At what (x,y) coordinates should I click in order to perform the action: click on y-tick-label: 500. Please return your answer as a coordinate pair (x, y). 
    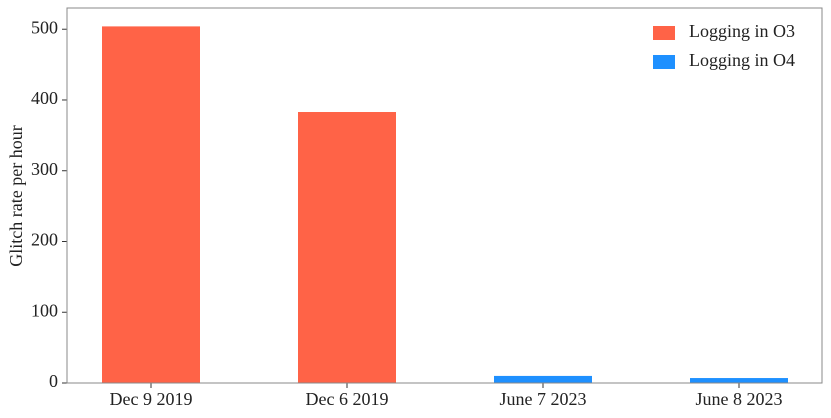
    Looking at the image, I should click on (44, 27).